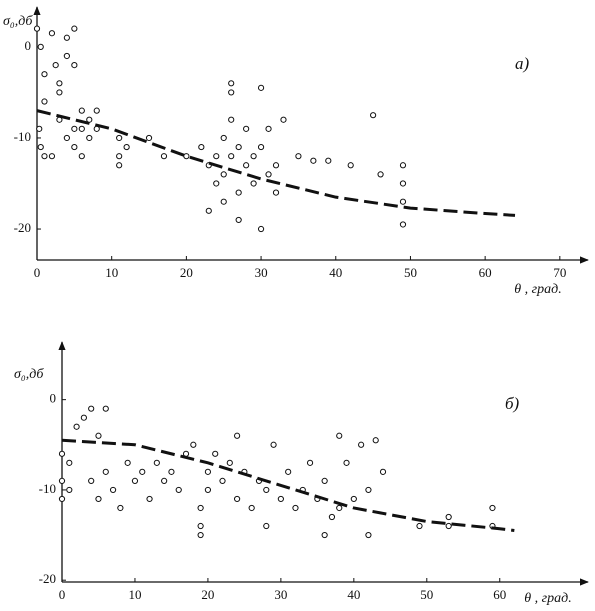 The image size is (595, 611). Describe the element at coordinates (353, 594) in the screenshot. I see `x-tick-label: 40` at that location.